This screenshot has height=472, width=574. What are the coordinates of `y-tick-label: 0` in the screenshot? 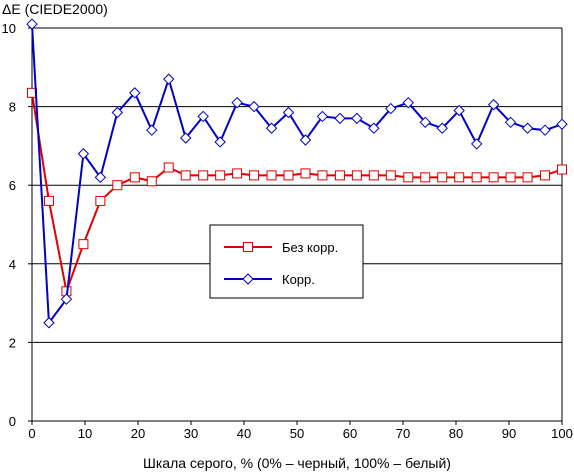 It's located at (12, 421).